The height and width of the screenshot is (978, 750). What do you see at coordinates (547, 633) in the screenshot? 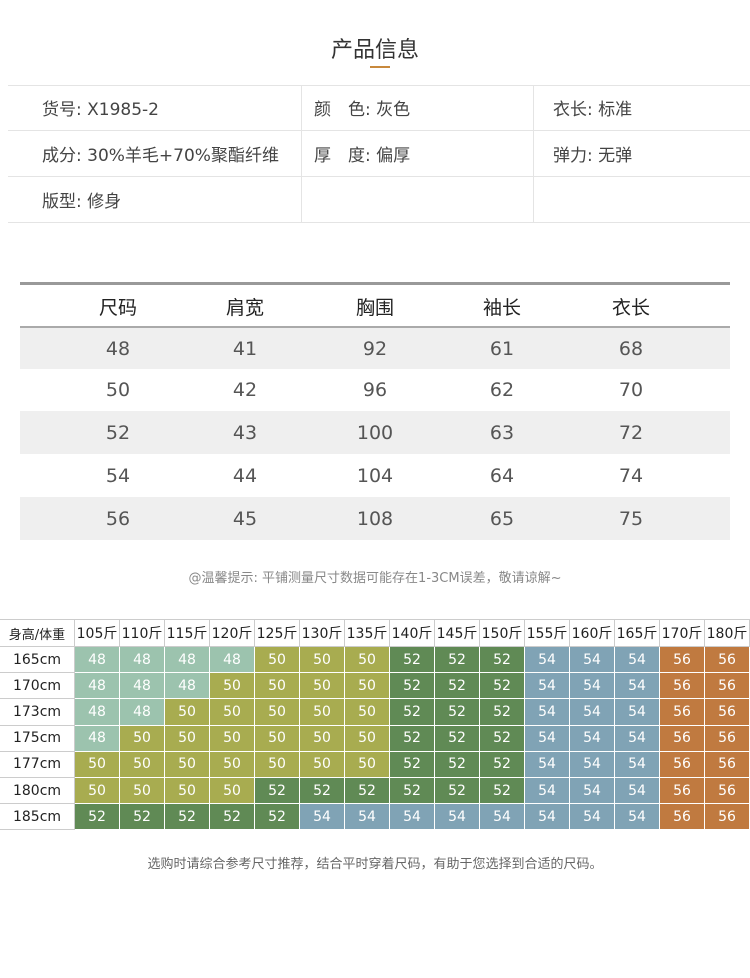
I see `grid-column-header: 155斤` at bounding box center [547, 633].